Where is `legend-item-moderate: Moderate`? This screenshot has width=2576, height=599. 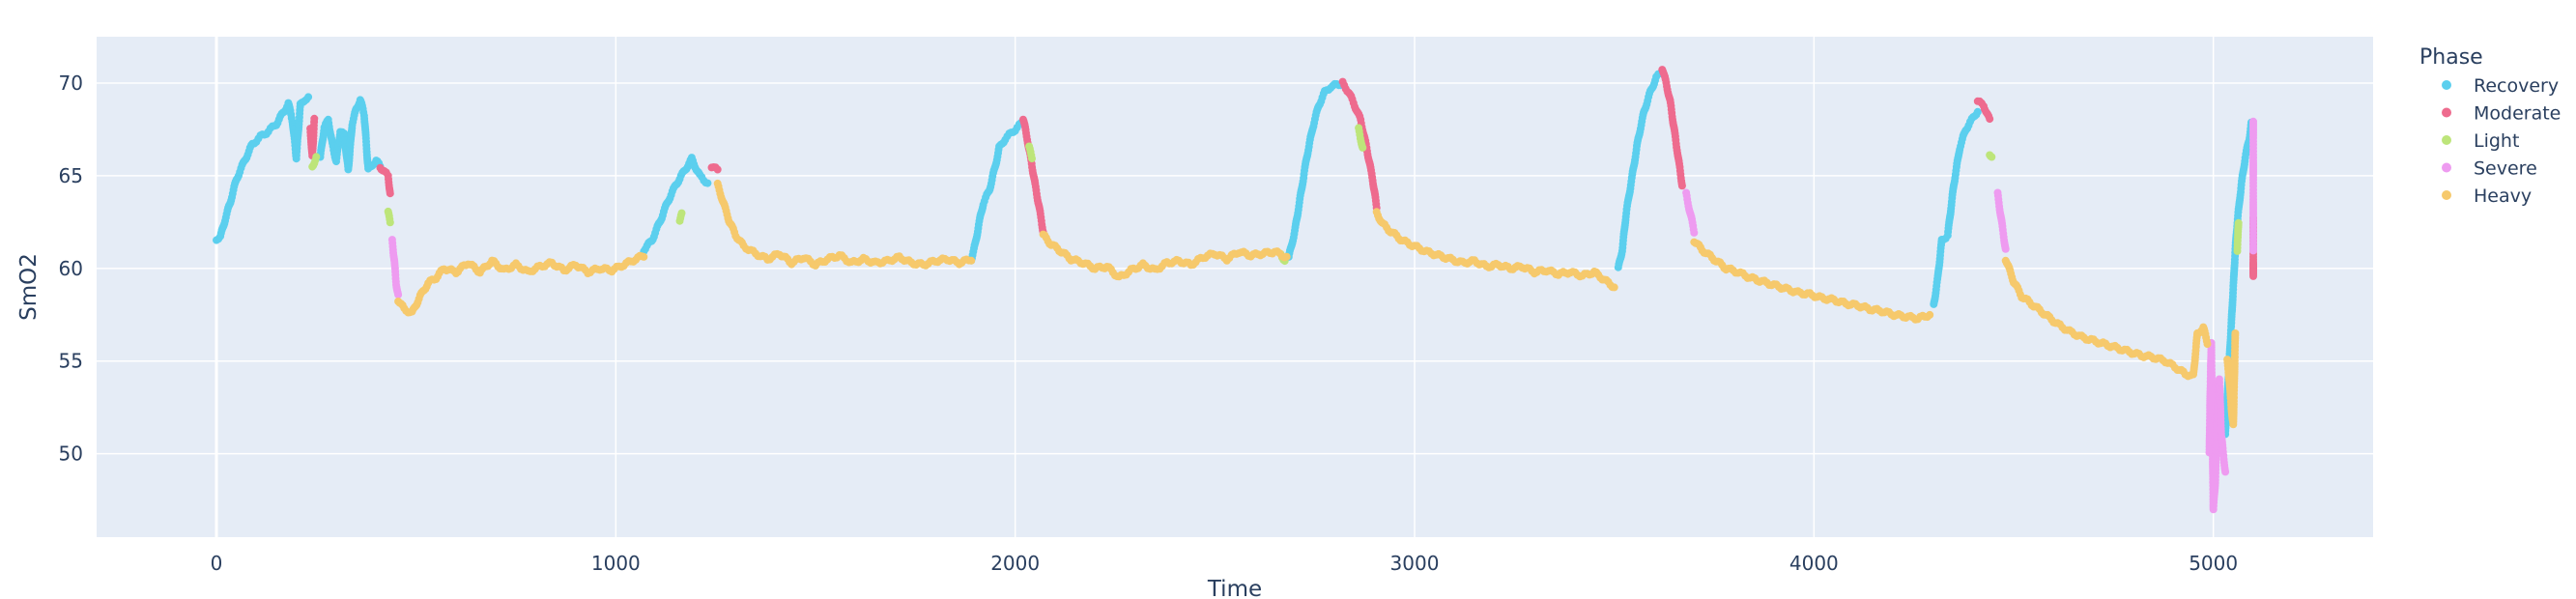 legend-item-moderate: Moderate is located at coordinates (2502, 114).